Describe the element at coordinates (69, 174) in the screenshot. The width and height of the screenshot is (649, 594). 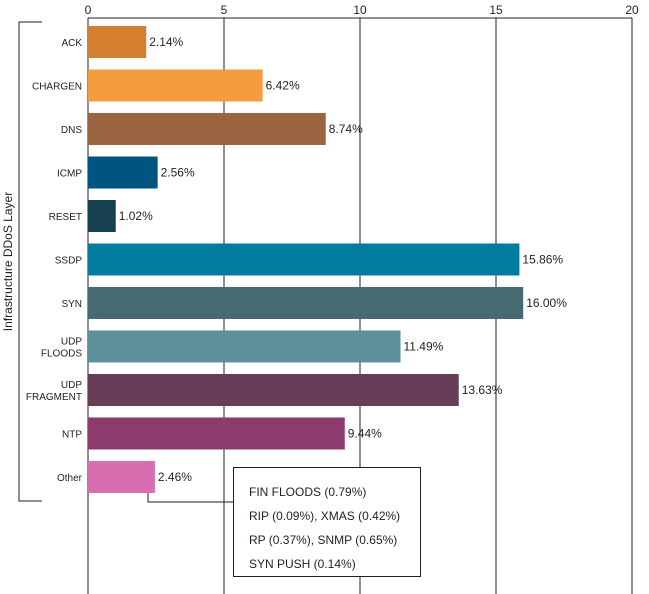
I see `category-label: ICMP` at that location.